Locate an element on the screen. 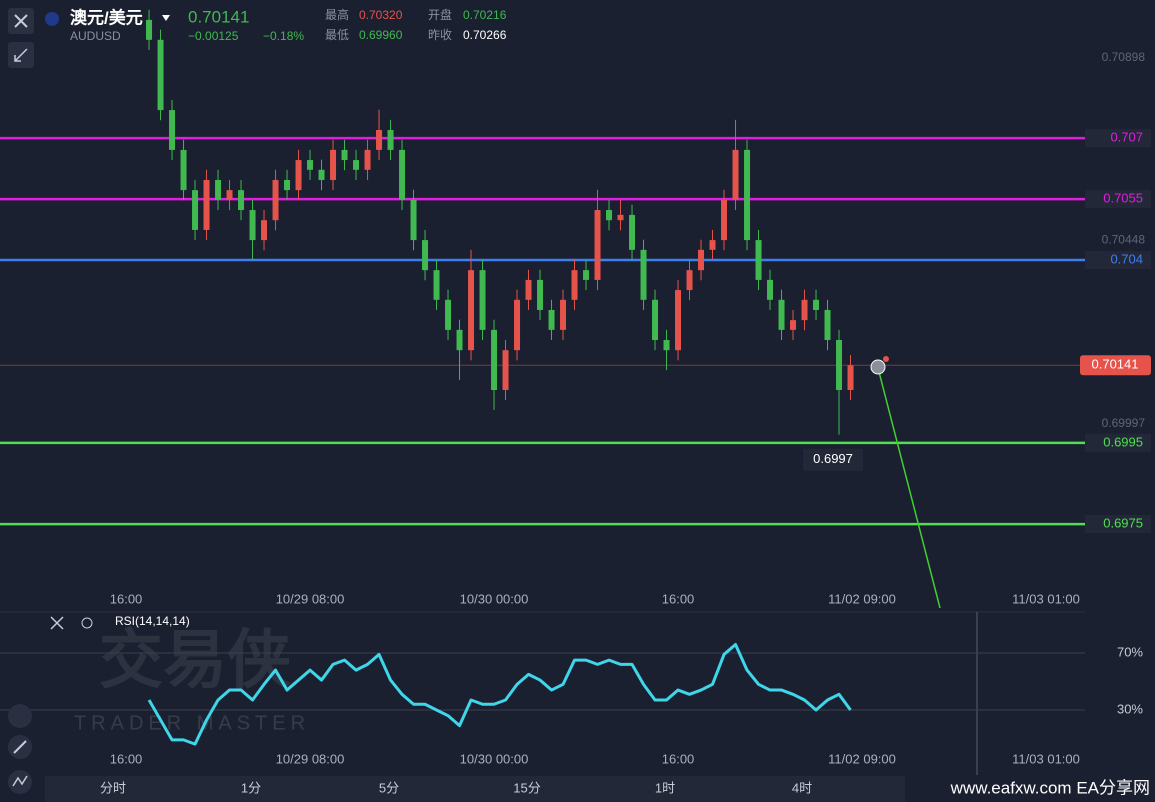  watermark-sub: TRADER MASTER is located at coordinates (192, 723).